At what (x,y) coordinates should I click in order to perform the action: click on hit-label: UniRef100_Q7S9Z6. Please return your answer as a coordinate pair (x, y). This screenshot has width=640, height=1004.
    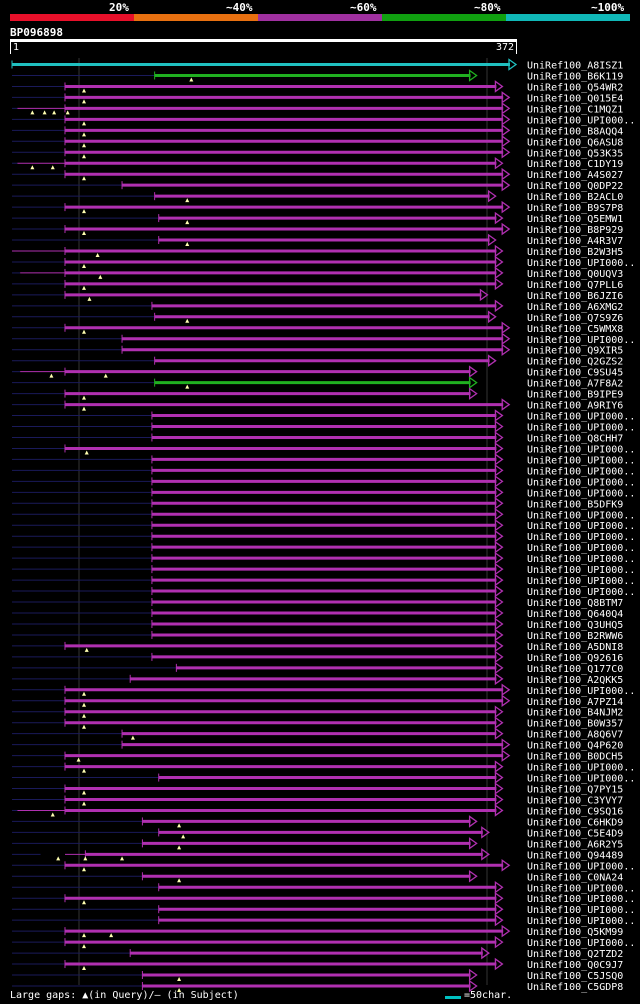
    Looking at the image, I should click on (575, 318).